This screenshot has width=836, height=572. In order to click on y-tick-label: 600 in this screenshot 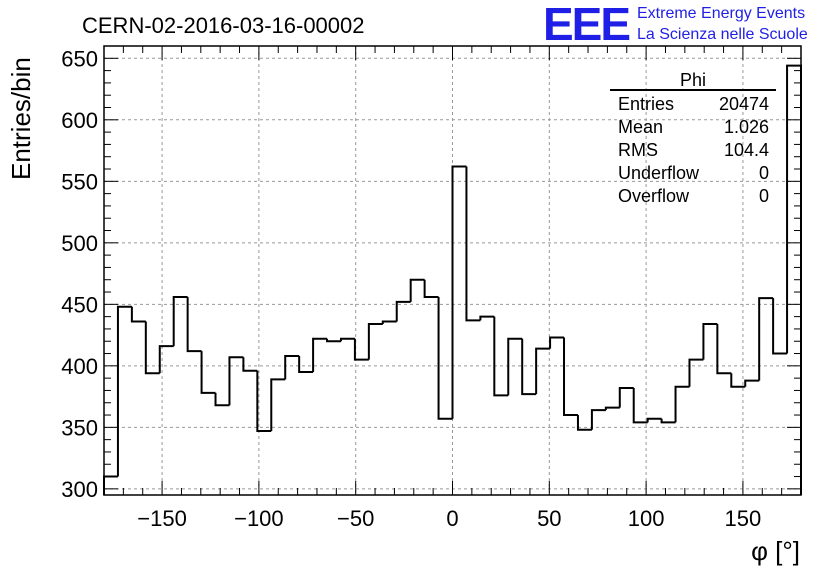, I will do `click(79, 120)`.